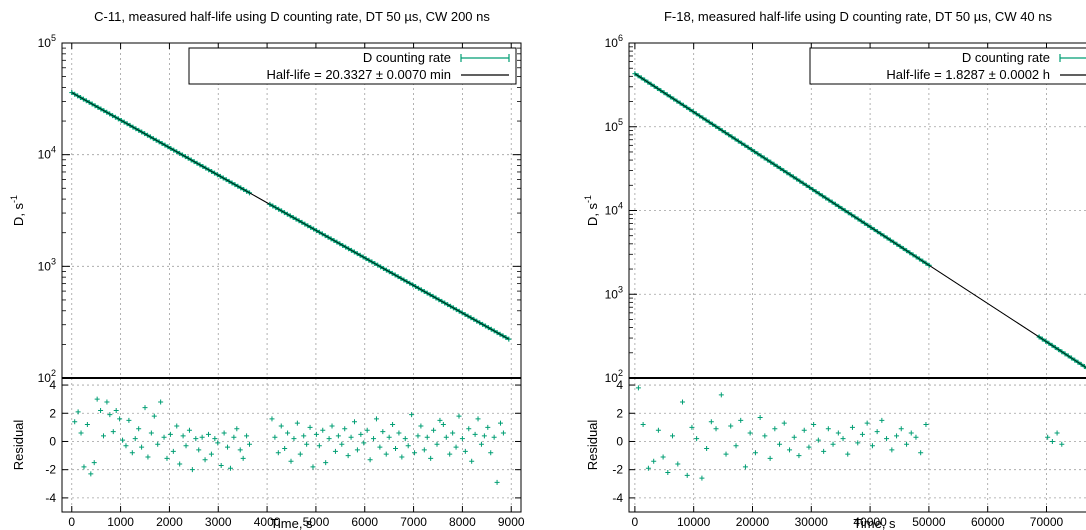 This screenshot has height=530, width=1086. Describe the element at coordinates (462, 522) in the screenshot. I see `x-tick-label: 8000` at that location.